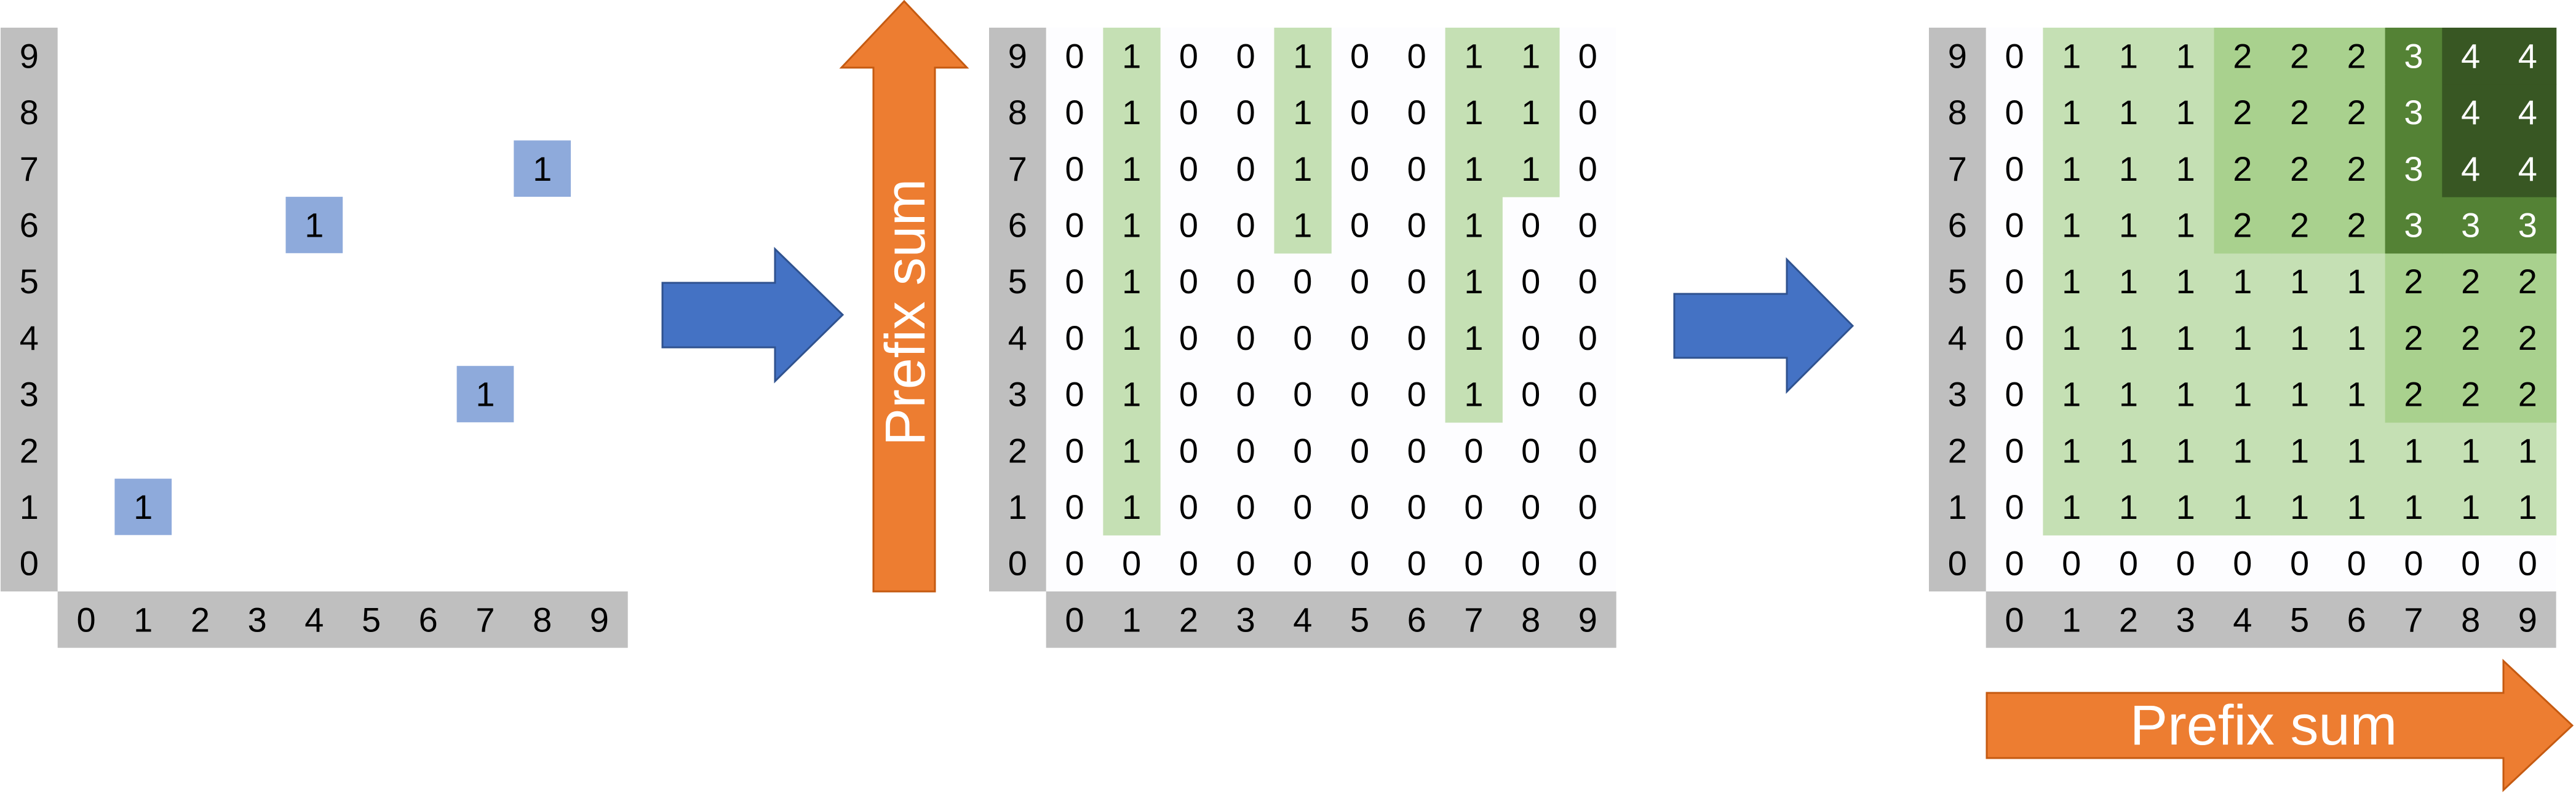  What do you see at coordinates (1331, 619) in the screenshot?
I see `panel2-x-axis-strip` at bounding box center [1331, 619].